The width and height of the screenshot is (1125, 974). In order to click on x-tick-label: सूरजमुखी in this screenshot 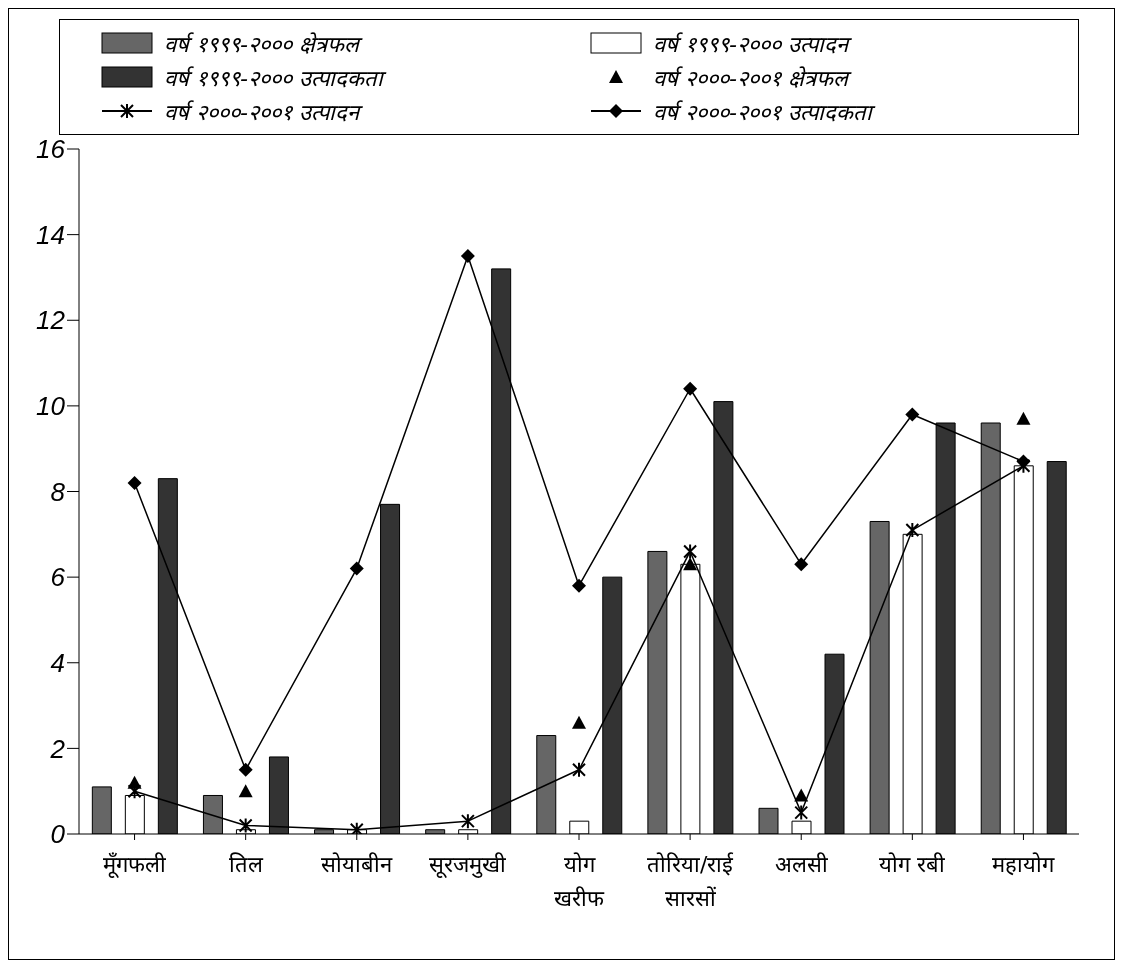, I will do `click(468, 865)`.